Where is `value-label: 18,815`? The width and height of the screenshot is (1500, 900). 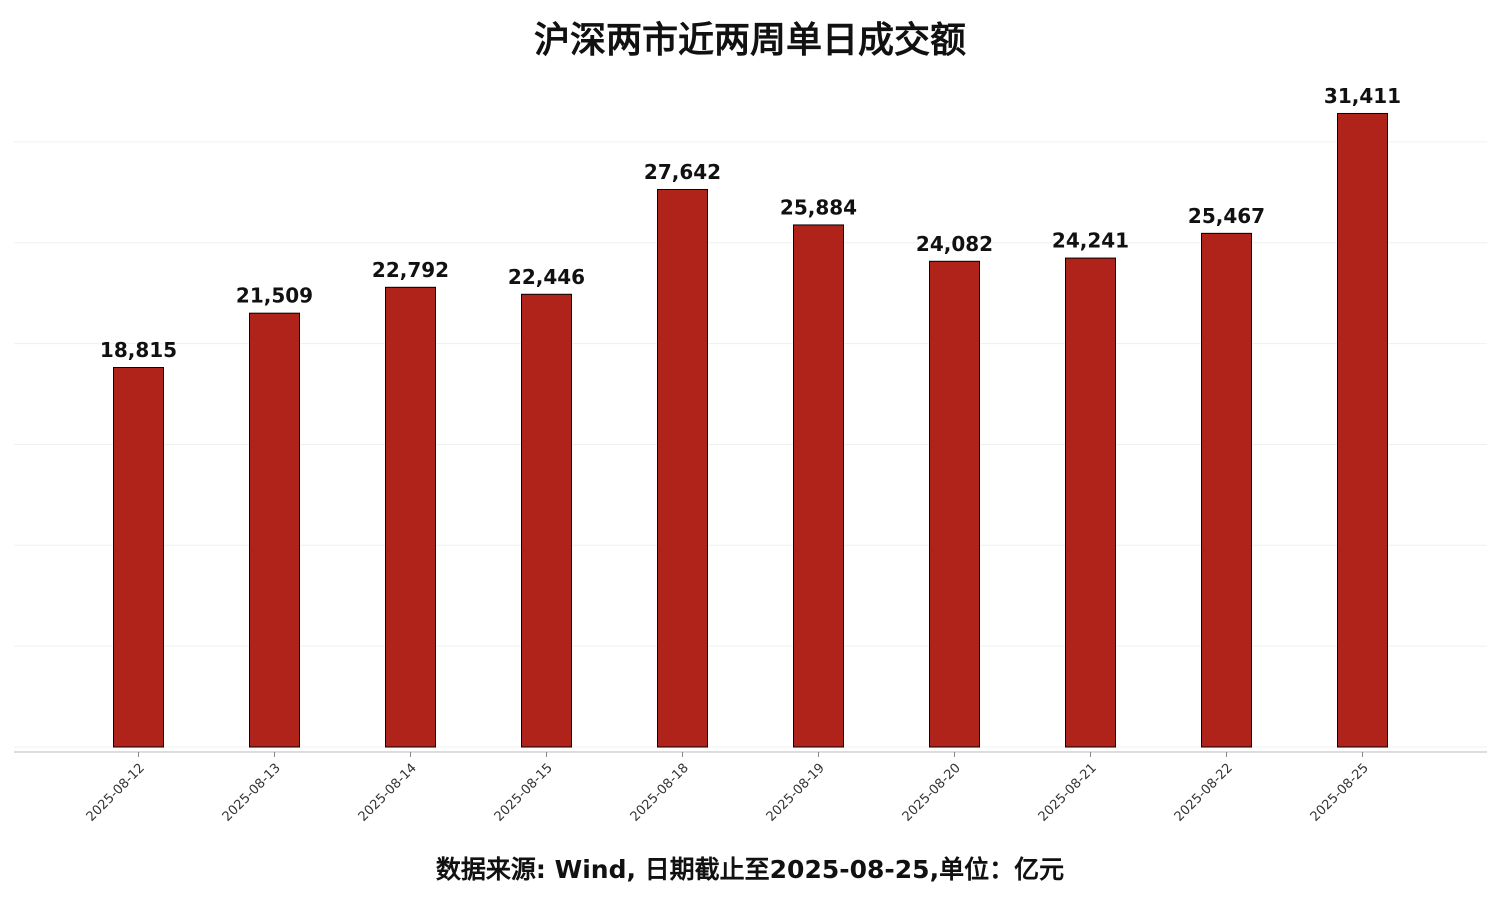 value-label: 18,815 is located at coordinates (138, 350).